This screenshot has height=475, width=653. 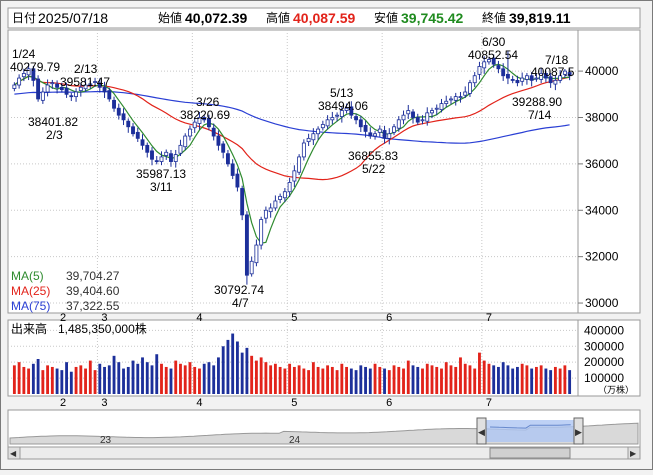 What do you see at coordinates (634, 453) in the screenshot?
I see `scroll-right-button` at bounding box center [634, 453].